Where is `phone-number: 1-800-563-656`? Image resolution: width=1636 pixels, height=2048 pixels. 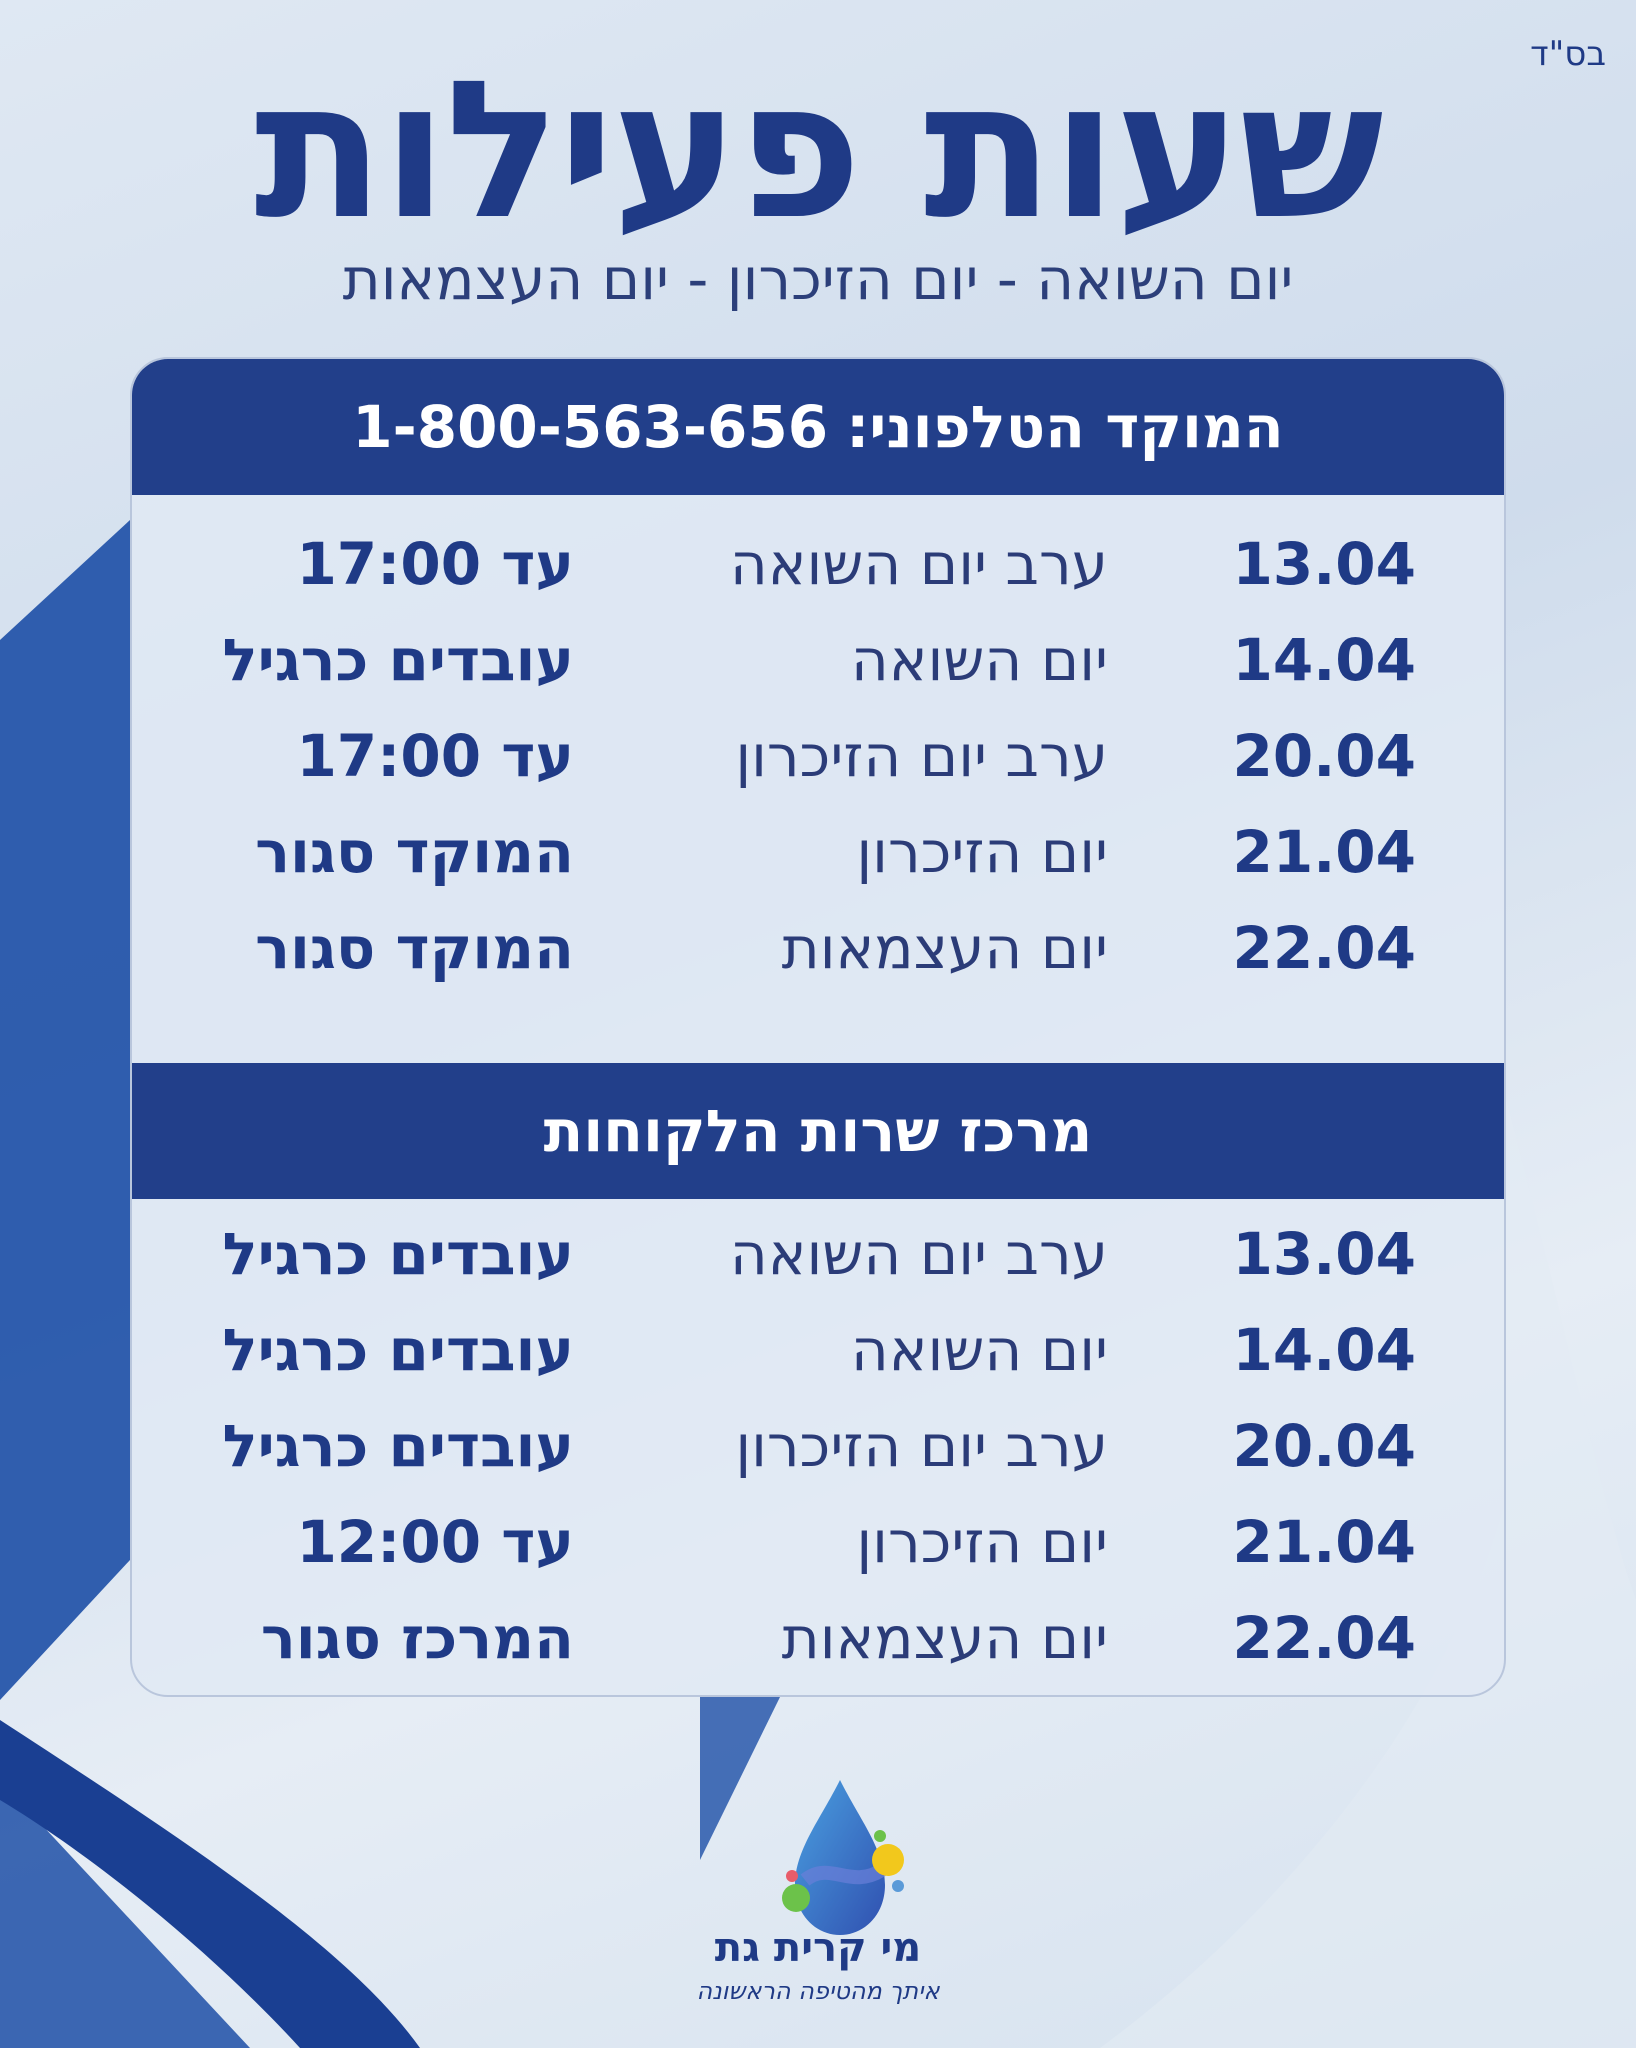
phone-number: 1-800-563-656 is located at coordinates (590, 427).